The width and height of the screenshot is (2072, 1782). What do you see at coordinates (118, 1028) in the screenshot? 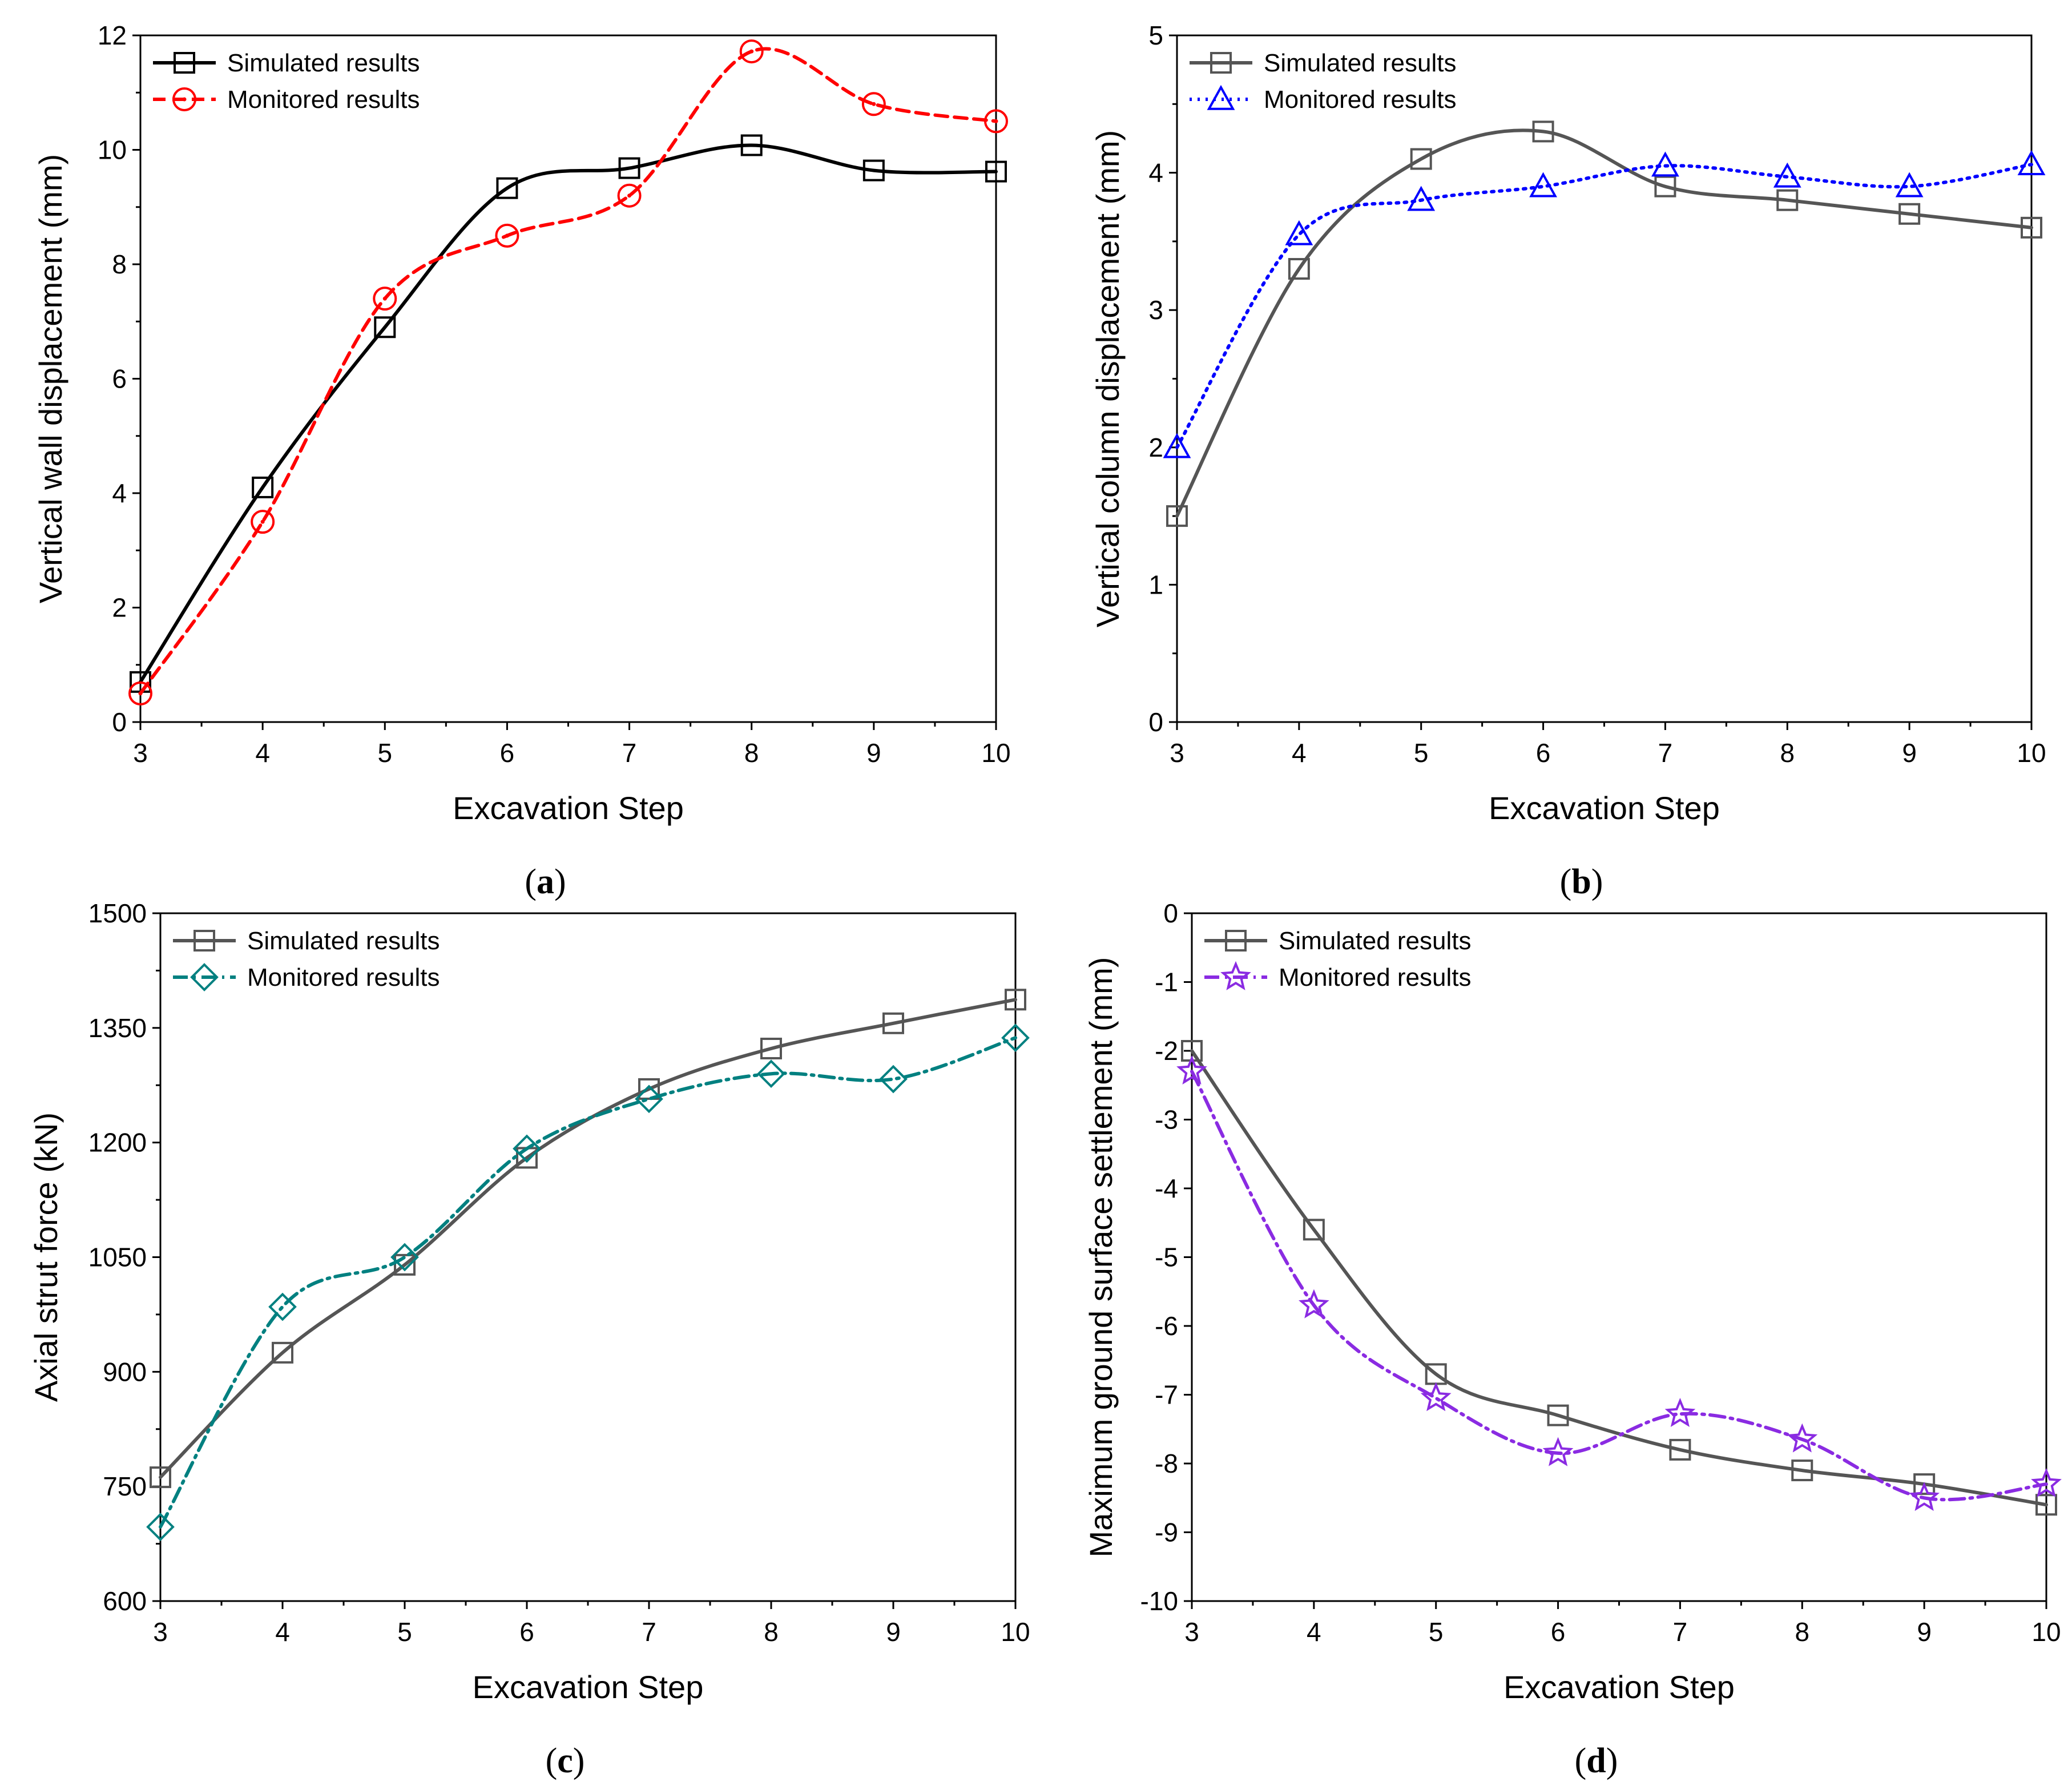
I see `y-tick-label: 1350` at bounding box center [118, 1028].